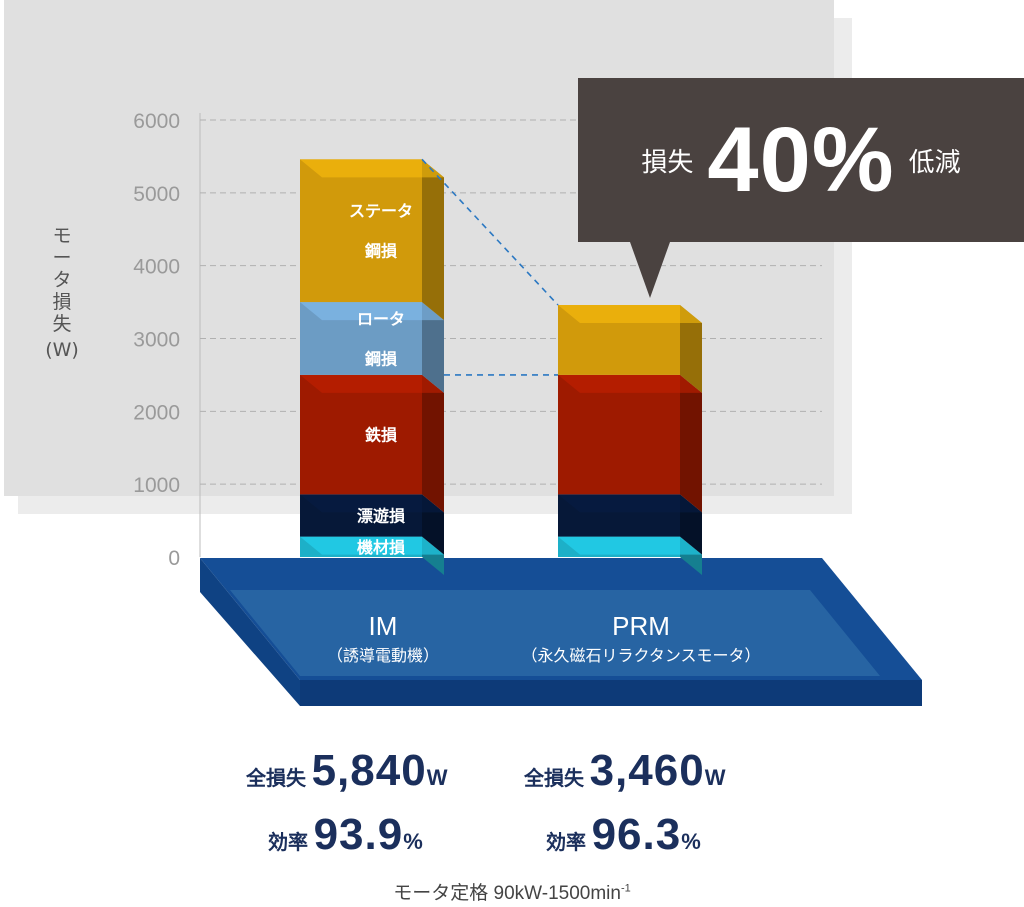 This screenshot has width=1024, height=907. What do you see at coordinates (934, 162) in the screenshot?
I see `callout-suffix: 低減` at bounding box center [934, 162].